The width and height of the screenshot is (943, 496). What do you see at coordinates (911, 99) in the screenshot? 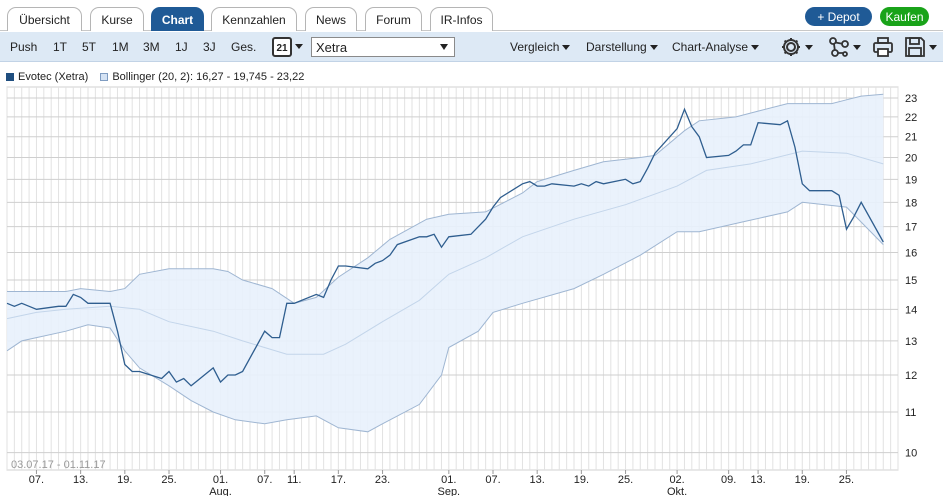
I see `y-tick-label: 23` at bounding box center [911, 99].